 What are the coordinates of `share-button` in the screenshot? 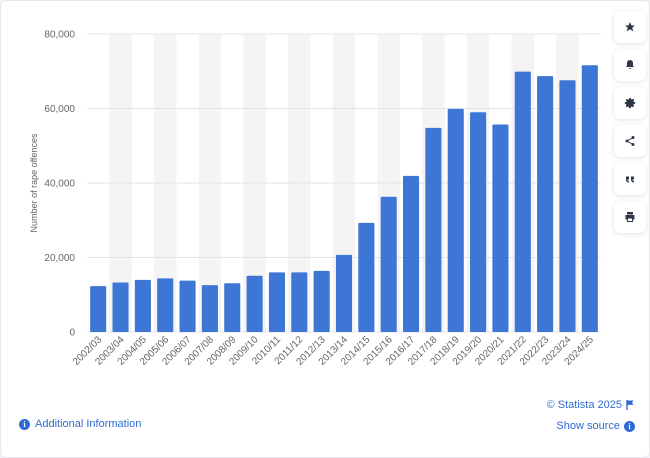 It's located at (630, 141).